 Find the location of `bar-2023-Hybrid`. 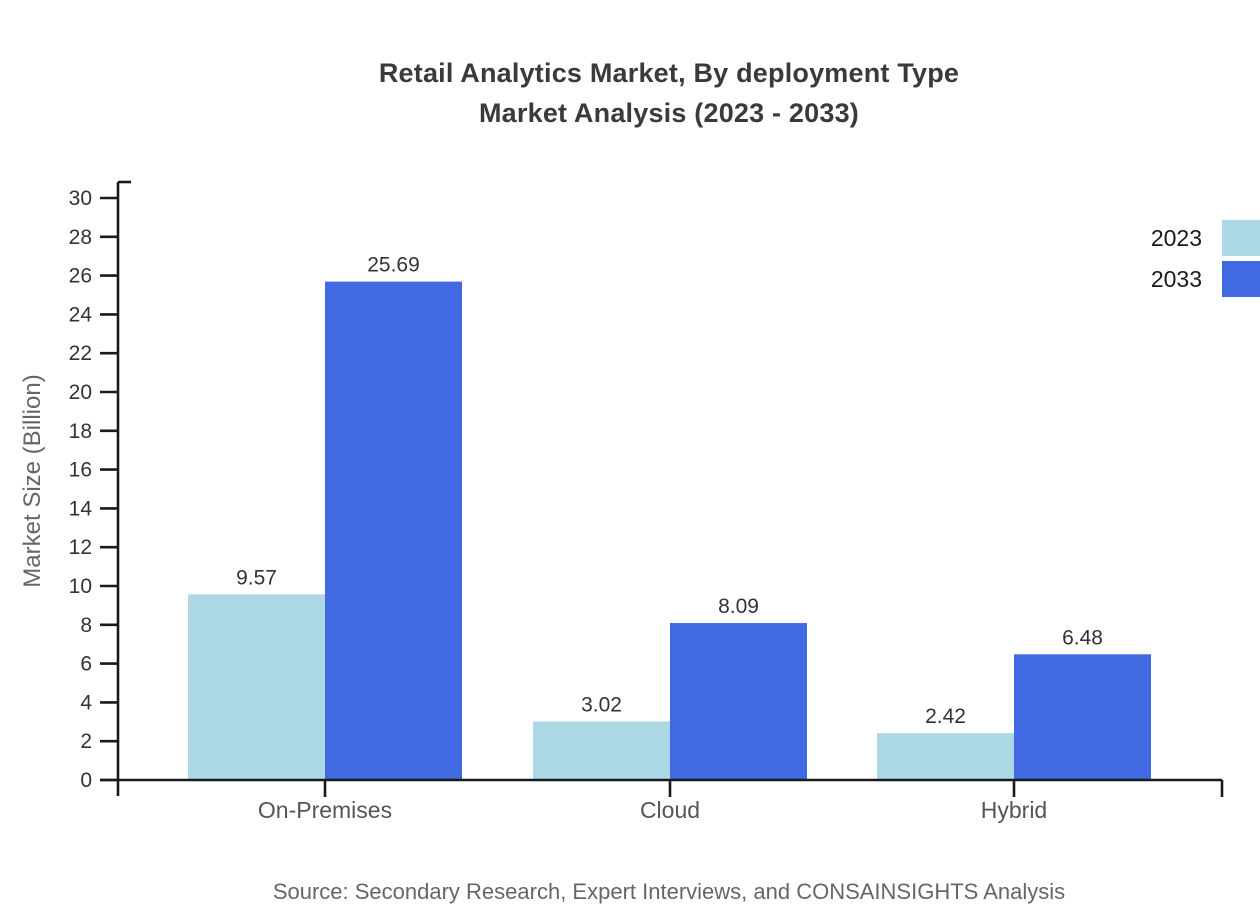

bar-2023-Hybrid is located at coordinates (945, 756).